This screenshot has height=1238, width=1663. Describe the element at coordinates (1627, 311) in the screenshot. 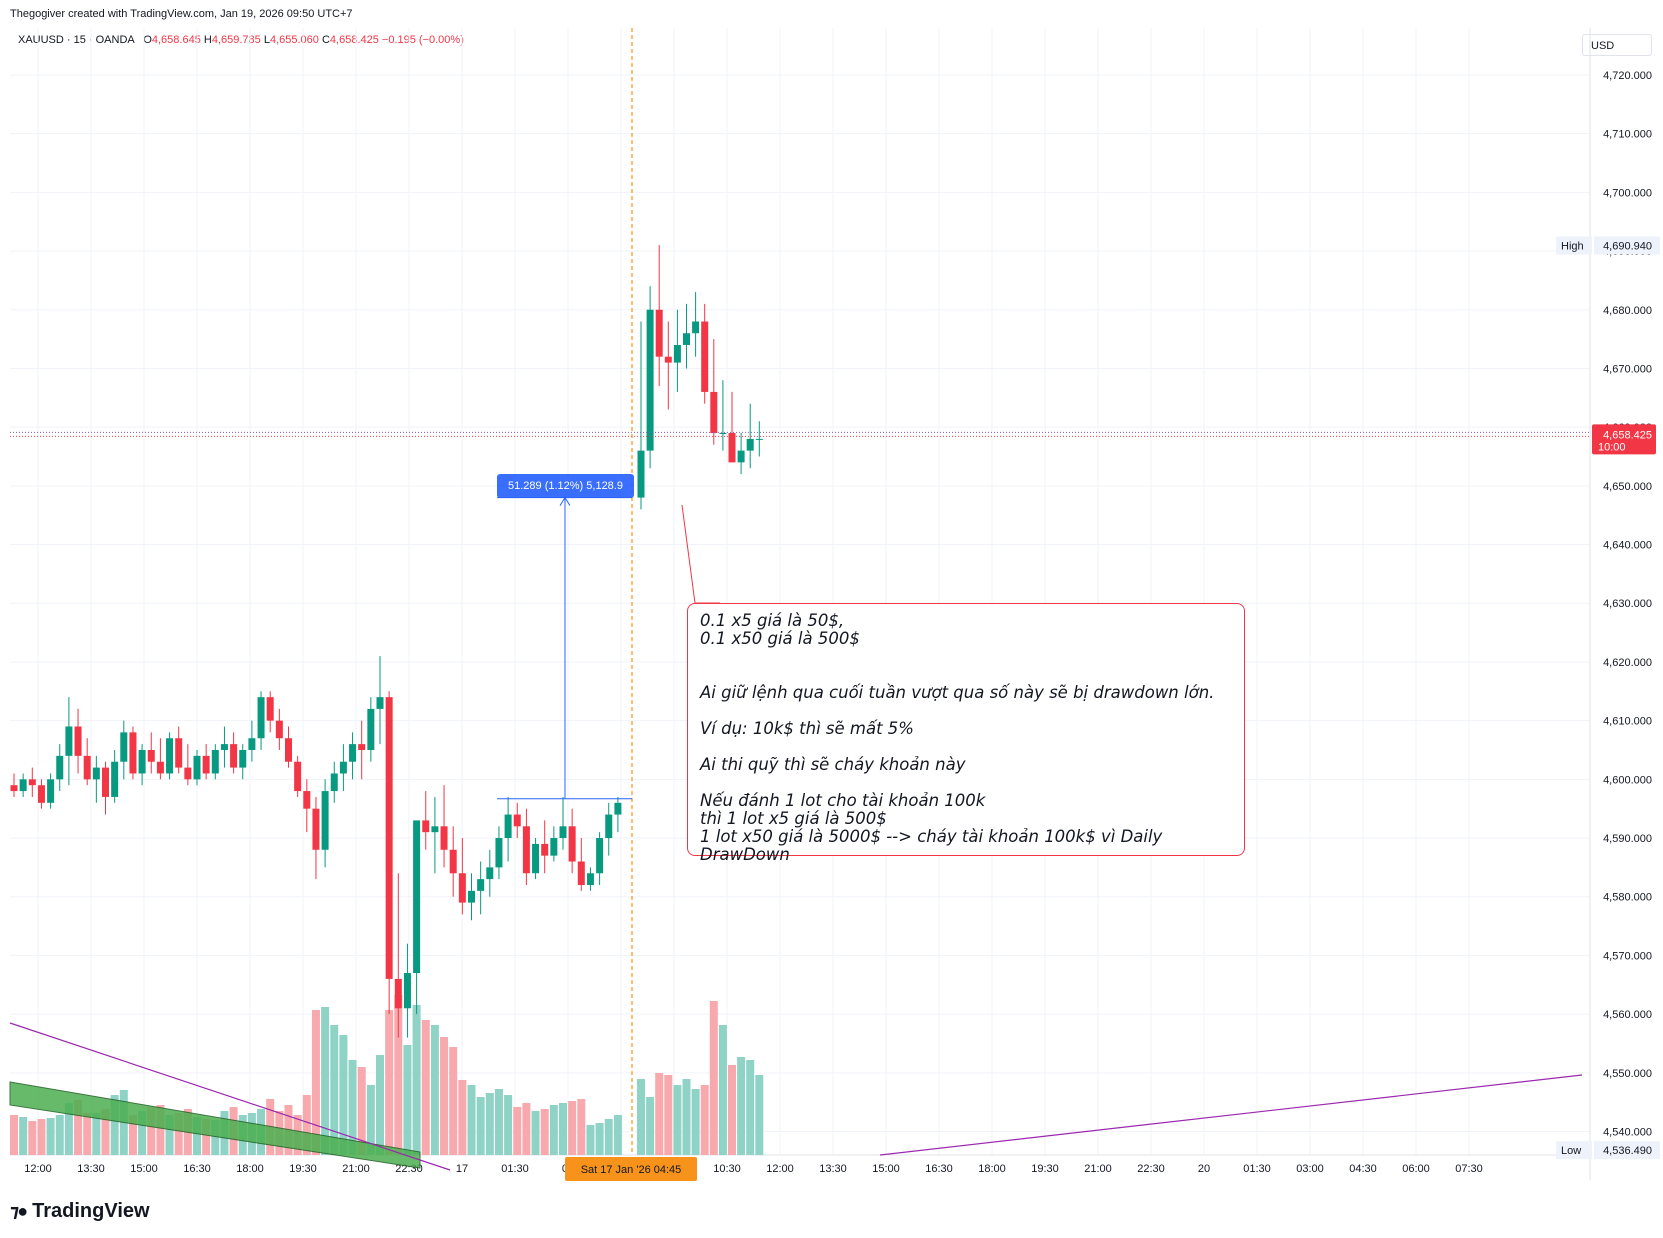

I see `y-tick-label: 4,680.000` at that location.